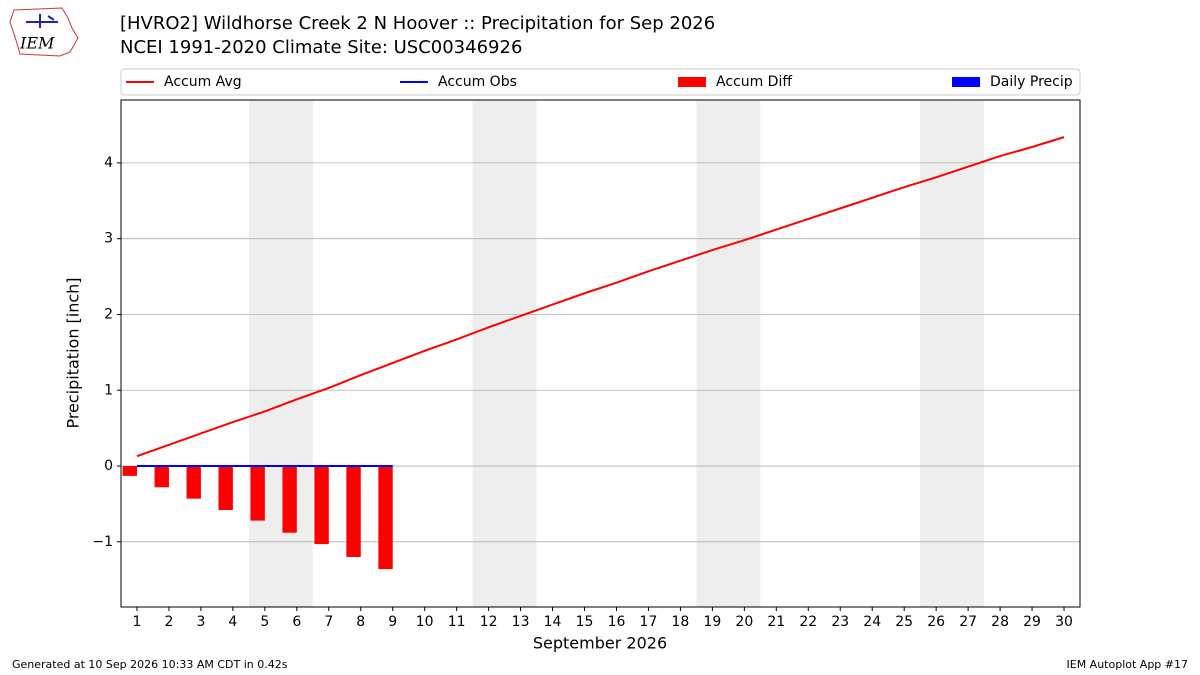 This screenshot has height=675, width=1200. I want to click on x-tick-label: 29, so click(1032, 622).